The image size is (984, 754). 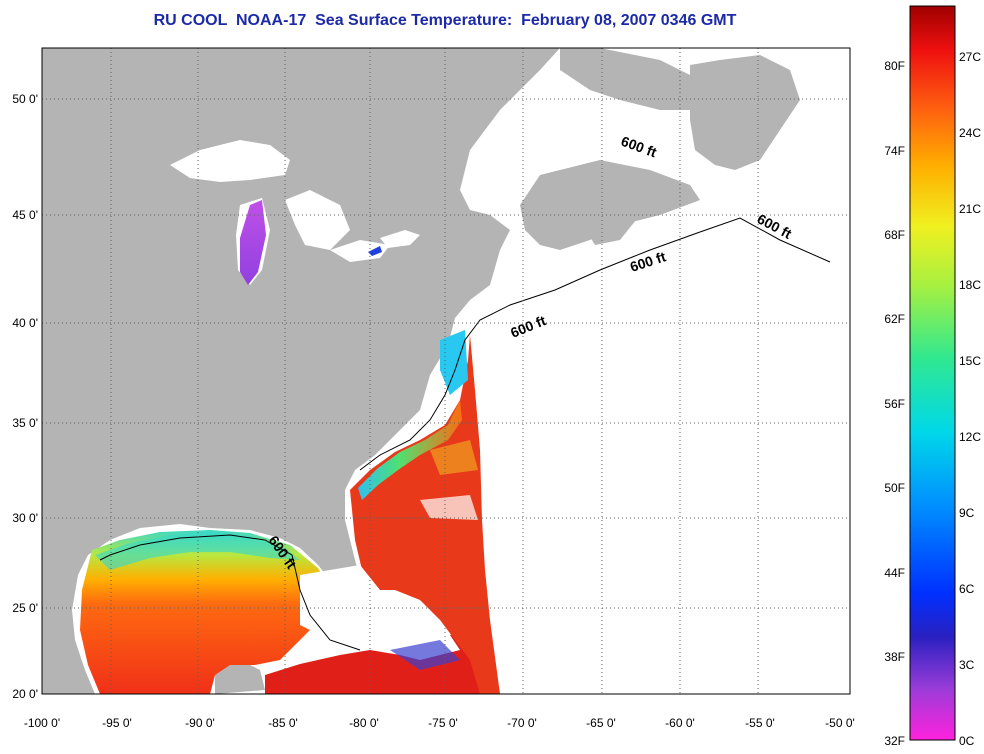 What do you see at coordinates (425, 514) in the screenshot?
I see `atlantic-sst` at bounding box center [425, 514].